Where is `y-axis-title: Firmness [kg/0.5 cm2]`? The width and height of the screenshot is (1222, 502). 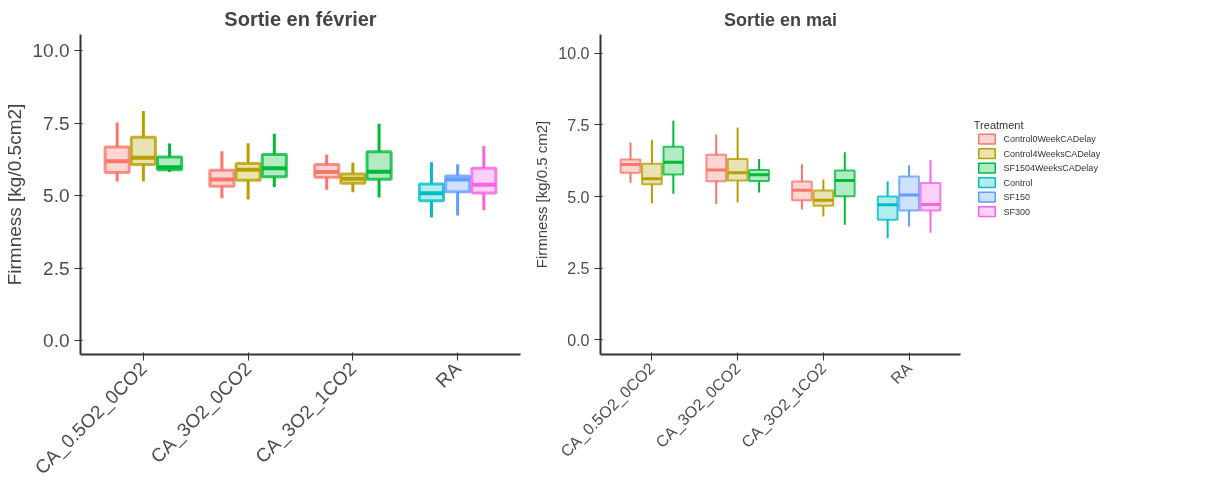 y-axis-title: Firmness [kg/0.5 cm2] is located at coordinates (542, 194).